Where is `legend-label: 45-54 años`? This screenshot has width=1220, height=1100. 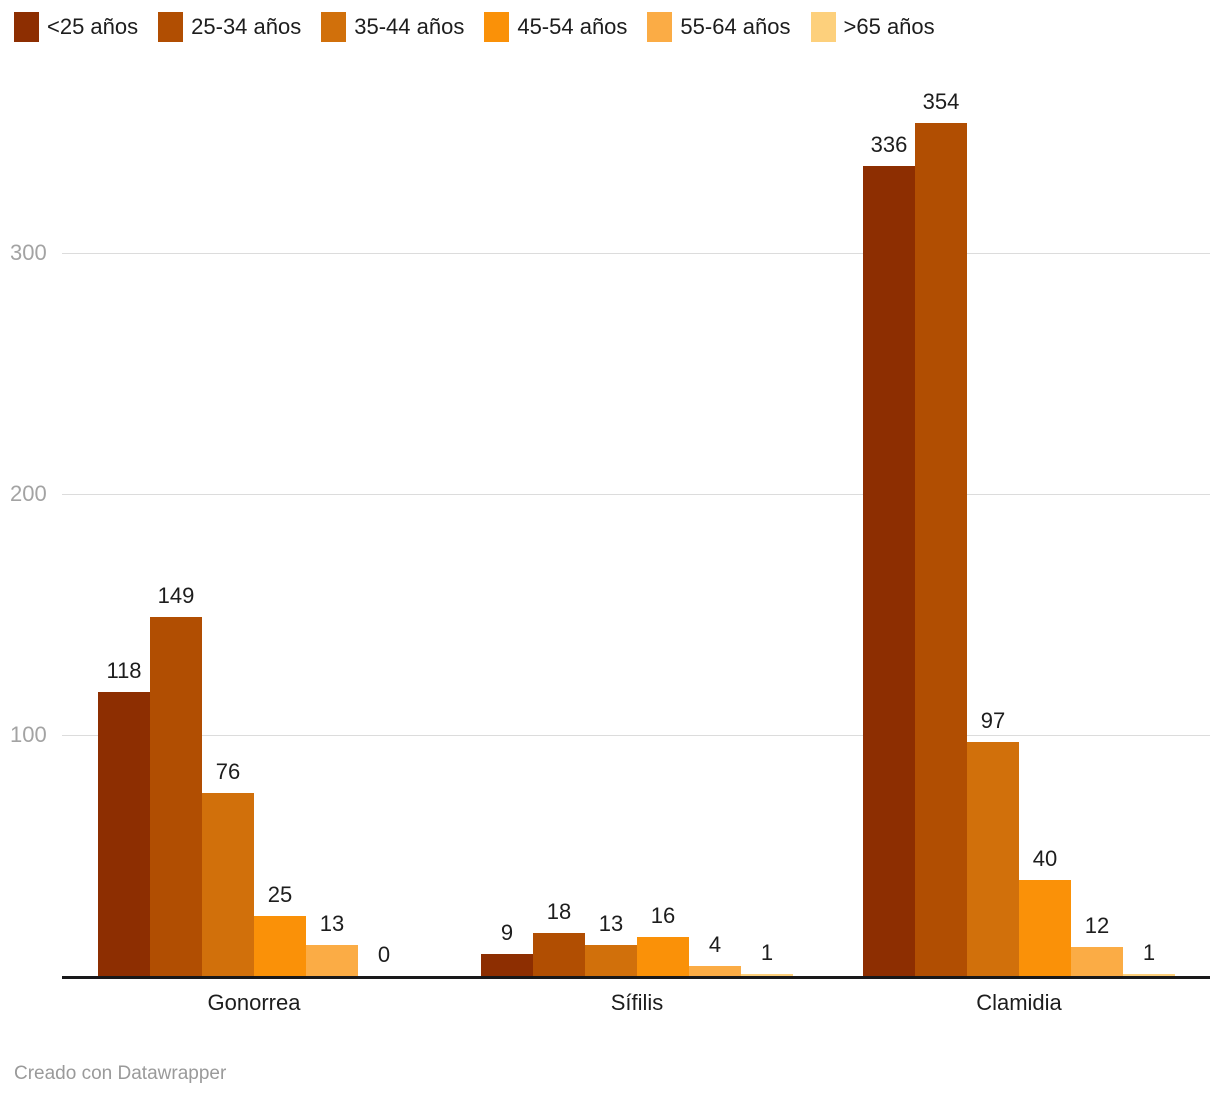 legend-label: 45-54 años is located at coordinates (572, 26).